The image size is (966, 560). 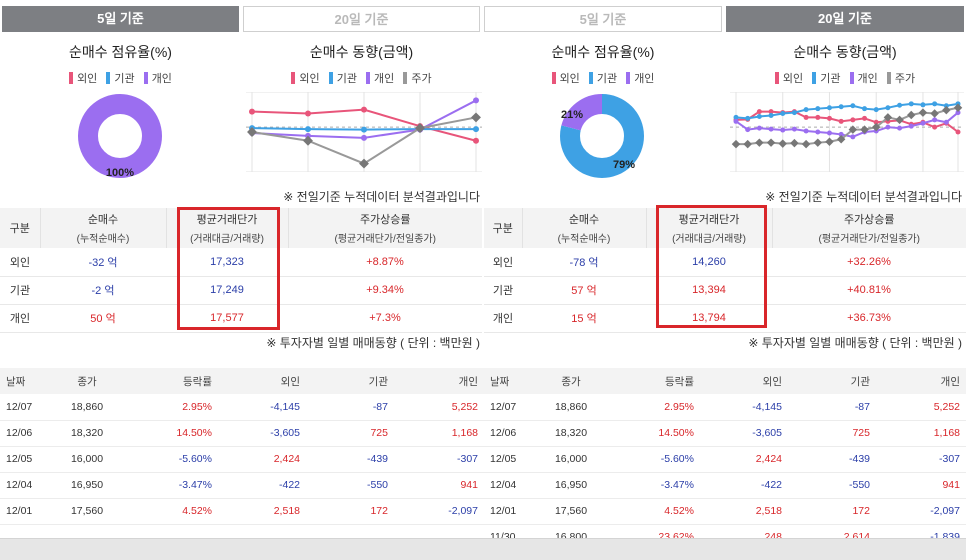 I want to click on cell-close: 18,320, so click(x=571, y=433).